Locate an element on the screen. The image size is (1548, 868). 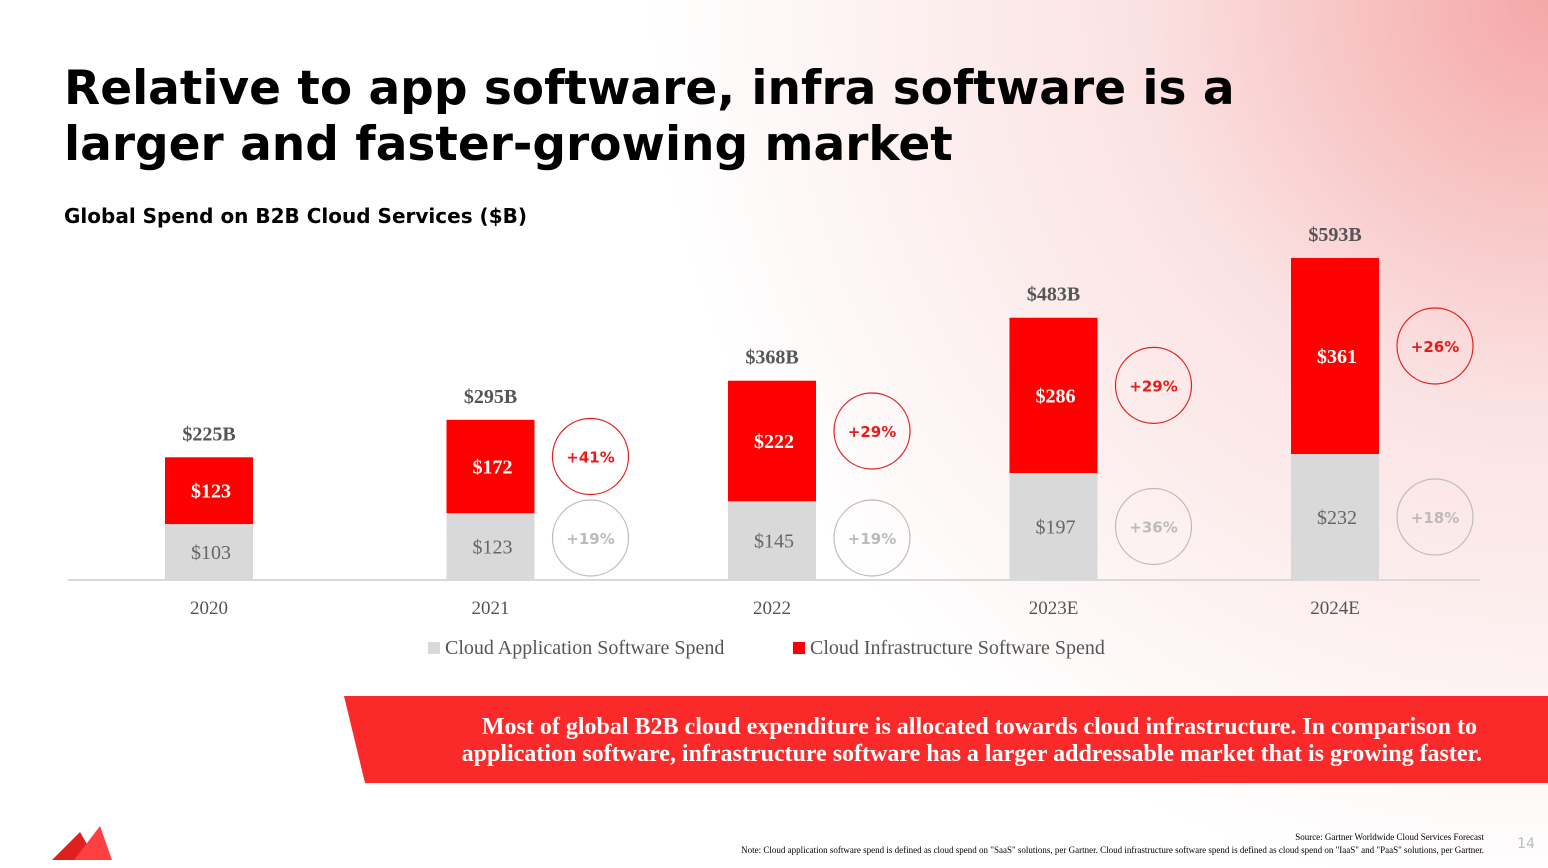
chart-subtitle: Global Spend on B2B Cloud Services ($B) is located at coordinates (295, 216).